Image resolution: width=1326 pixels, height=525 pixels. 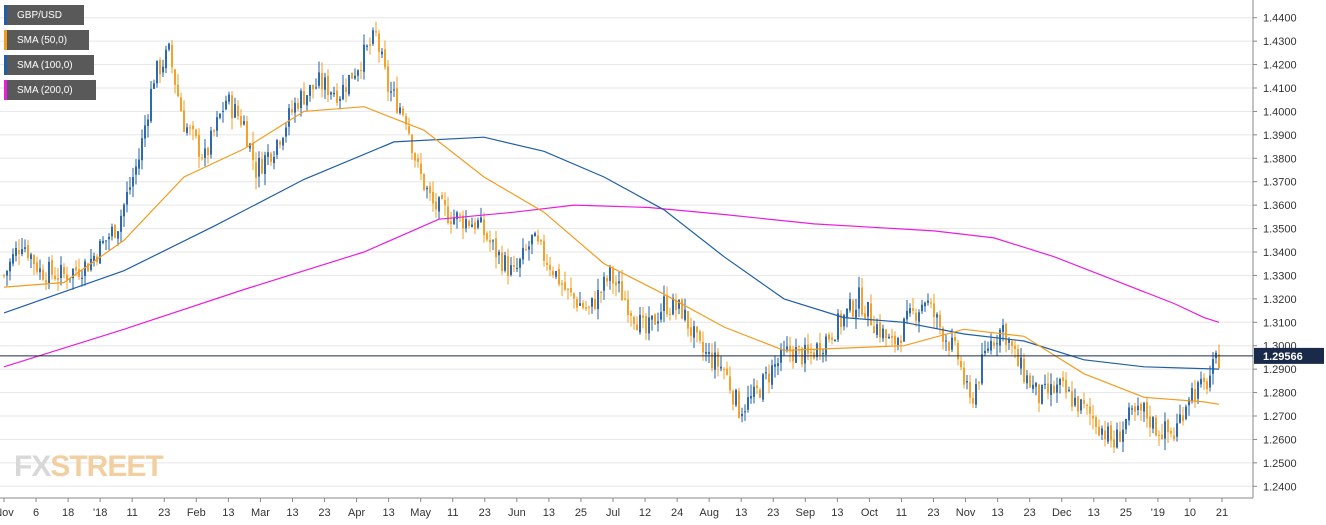 What do you see at coordinates (1030, 513) in the screenshot?
I see `x-tick-label: 23` at bounding box center [1030, 513].